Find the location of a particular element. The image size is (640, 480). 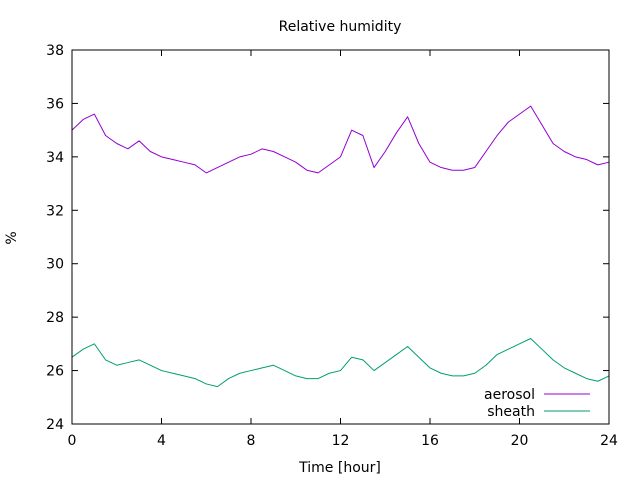

x-tick-label: 20 is located at coordinates (520, 441).